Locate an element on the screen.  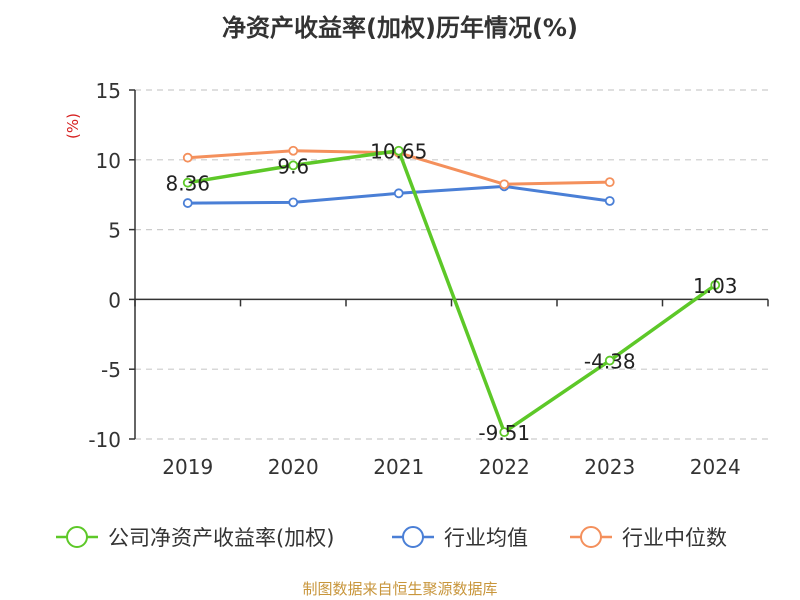
data-label: -4.38 is located at coordinates (610, 362).